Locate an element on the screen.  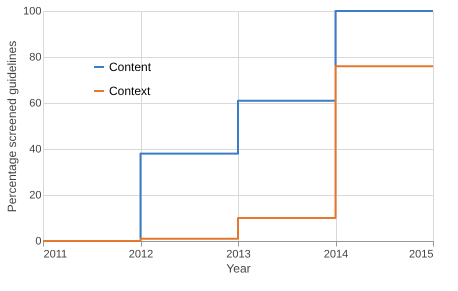
y-tick-label: 20 is located at coordinates (35, 196).